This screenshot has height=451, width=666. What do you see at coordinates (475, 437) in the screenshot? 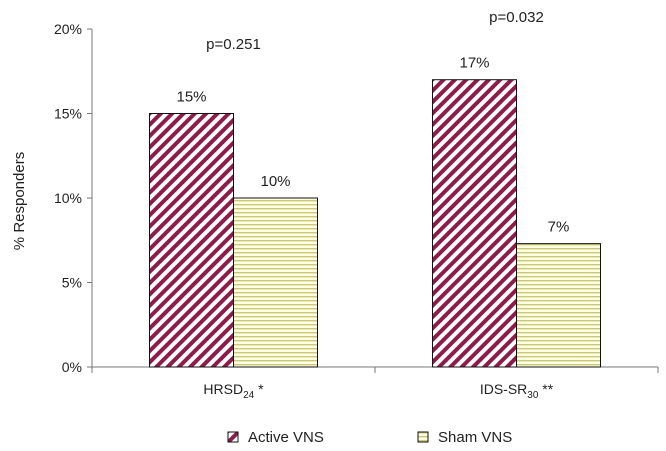
I see `legend-label: Sham VNS` at bounding box center [475, 437].